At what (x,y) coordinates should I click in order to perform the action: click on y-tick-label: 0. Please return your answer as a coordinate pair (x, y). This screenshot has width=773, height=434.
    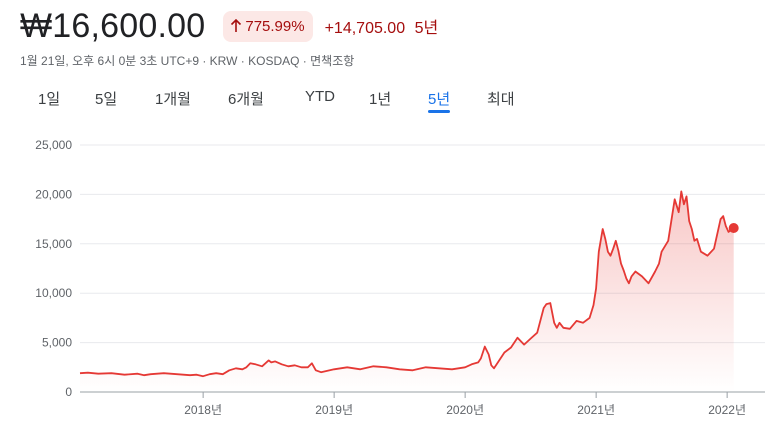
    Looking at the image, I should click on (68, 392).